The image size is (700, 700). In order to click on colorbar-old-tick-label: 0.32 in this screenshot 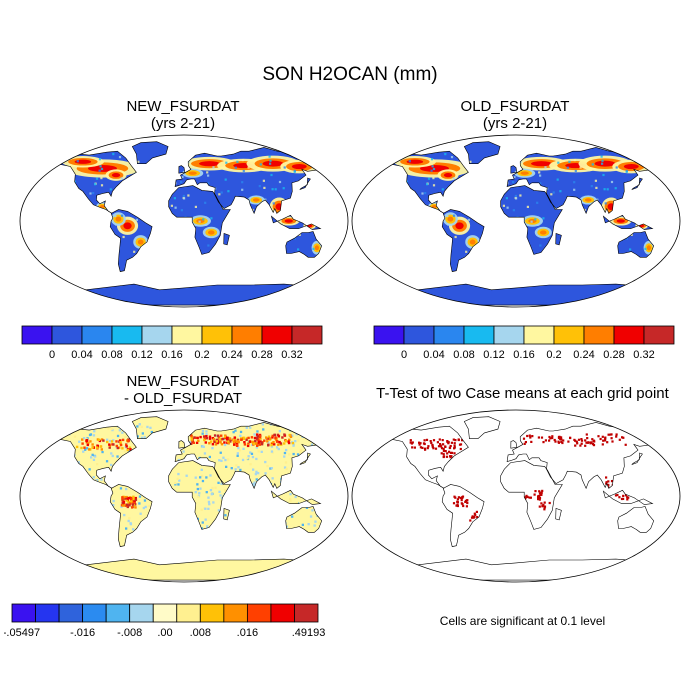, I will do `click(643, 355)`.